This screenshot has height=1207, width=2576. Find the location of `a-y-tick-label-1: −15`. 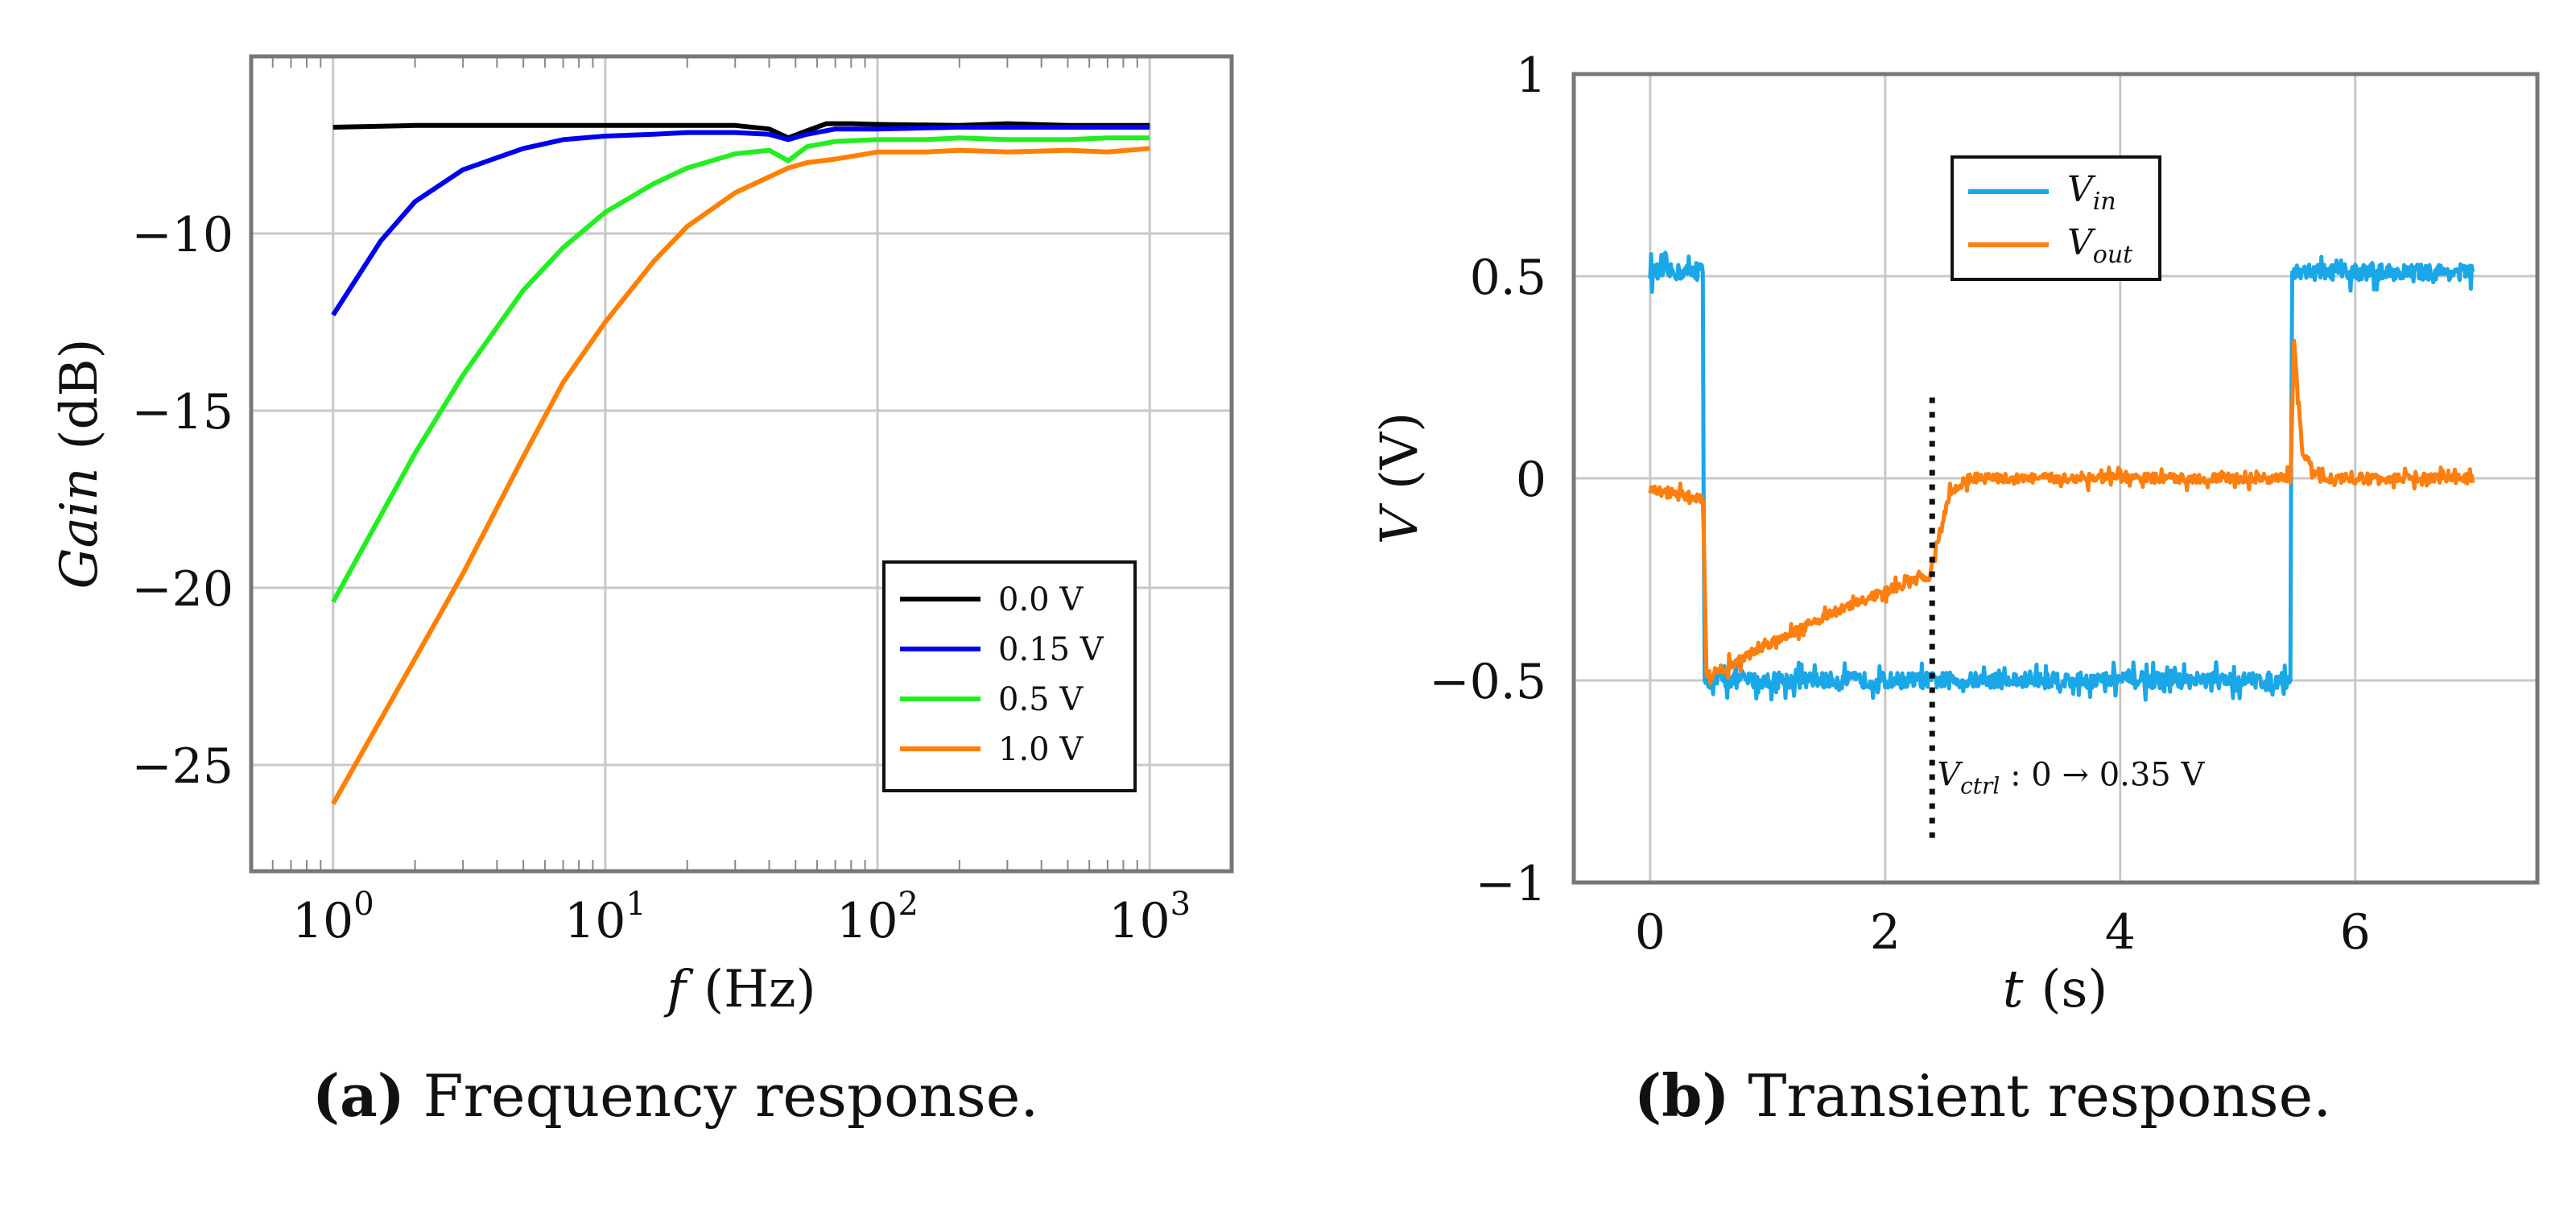

a-y-tick-label-1: −15 is located at coordinates (182, 412).